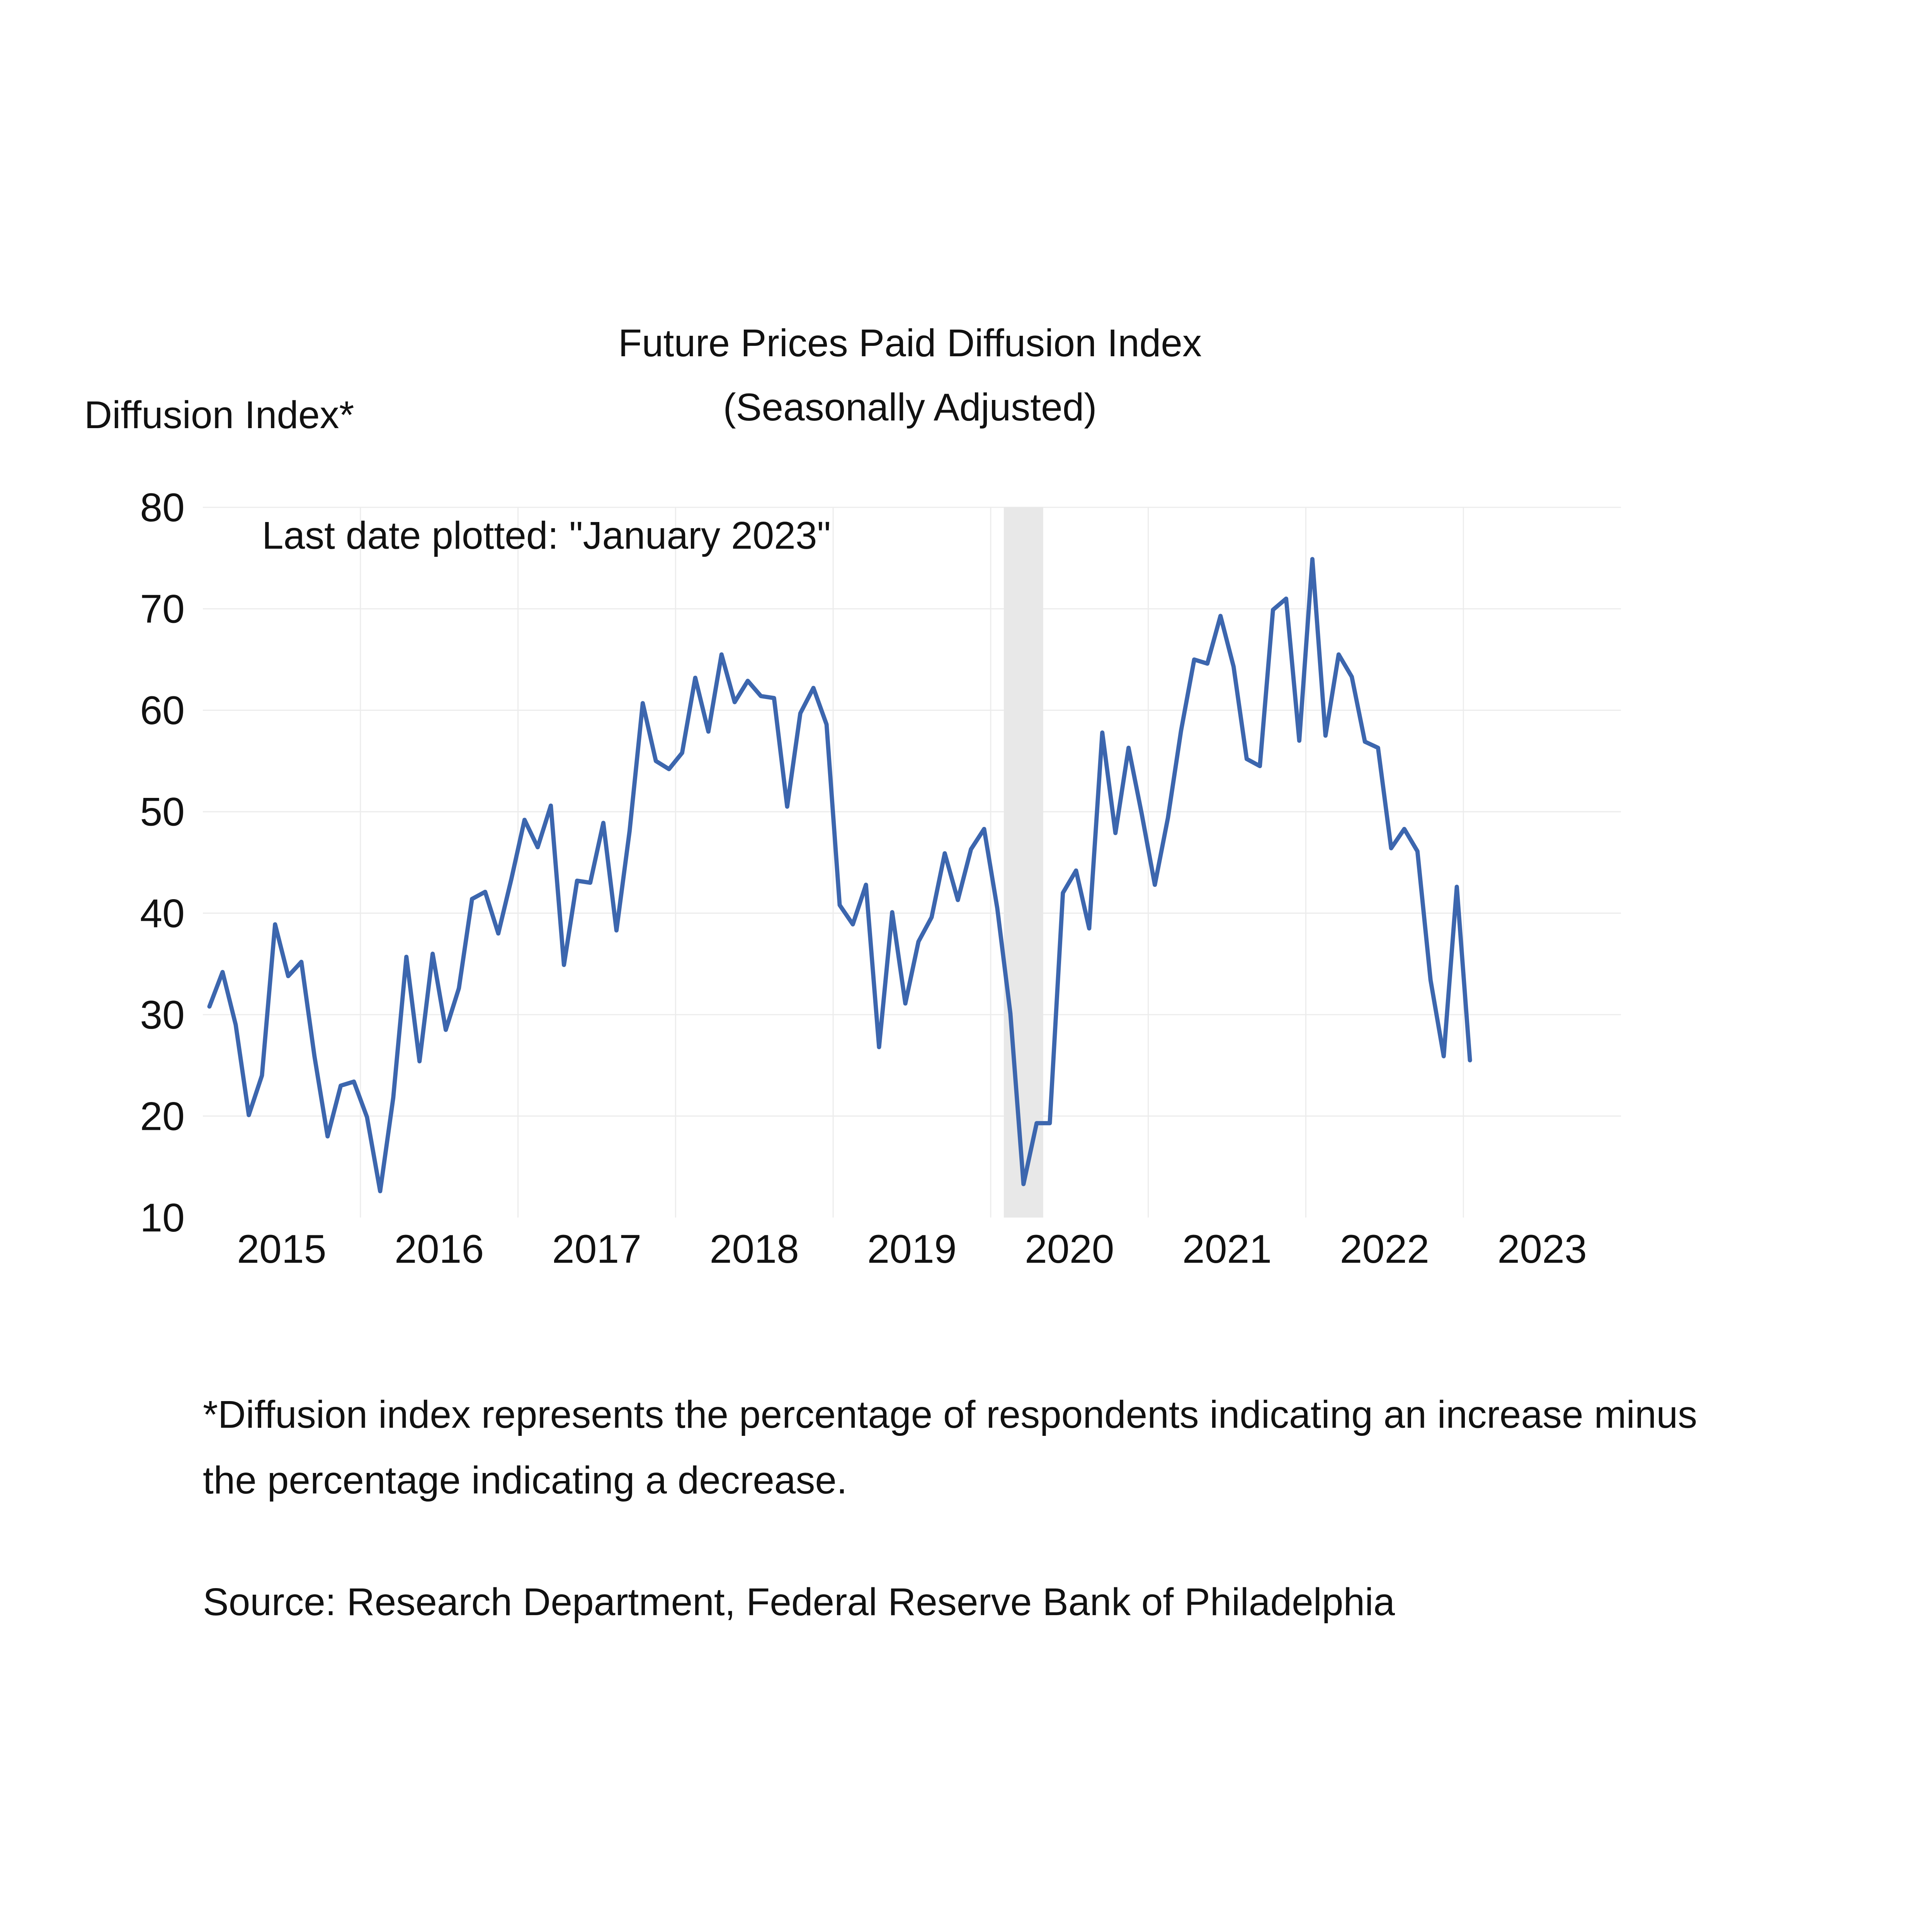 The height and width of the screenshot is (1932, 1932). I want to click on x-tick-labels: 2015 2016 2017 2018 2019 2020 2021 2022 2023, so click(912, 1249).